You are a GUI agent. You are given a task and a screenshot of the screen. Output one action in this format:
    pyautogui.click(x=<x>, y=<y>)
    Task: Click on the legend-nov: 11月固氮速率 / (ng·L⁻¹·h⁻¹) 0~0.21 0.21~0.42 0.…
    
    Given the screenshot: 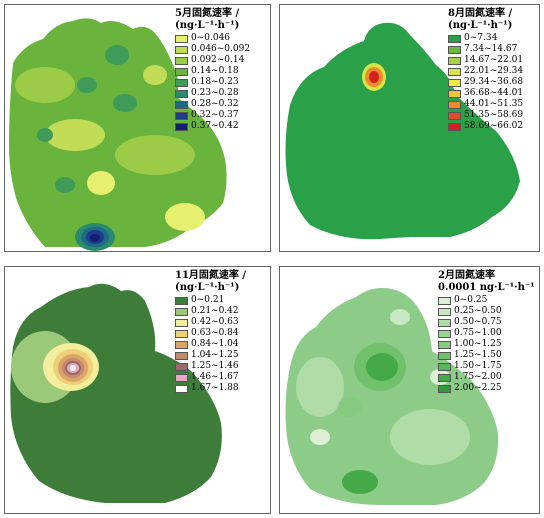 What is the action you would take?
    pyautogui.click(x=210, y=332)
    